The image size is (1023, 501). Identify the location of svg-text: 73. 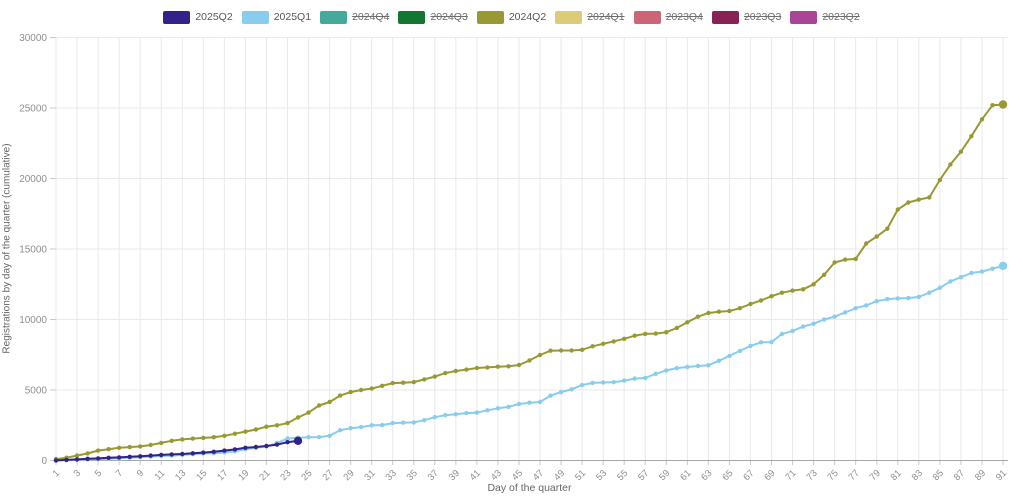
(811, 475).